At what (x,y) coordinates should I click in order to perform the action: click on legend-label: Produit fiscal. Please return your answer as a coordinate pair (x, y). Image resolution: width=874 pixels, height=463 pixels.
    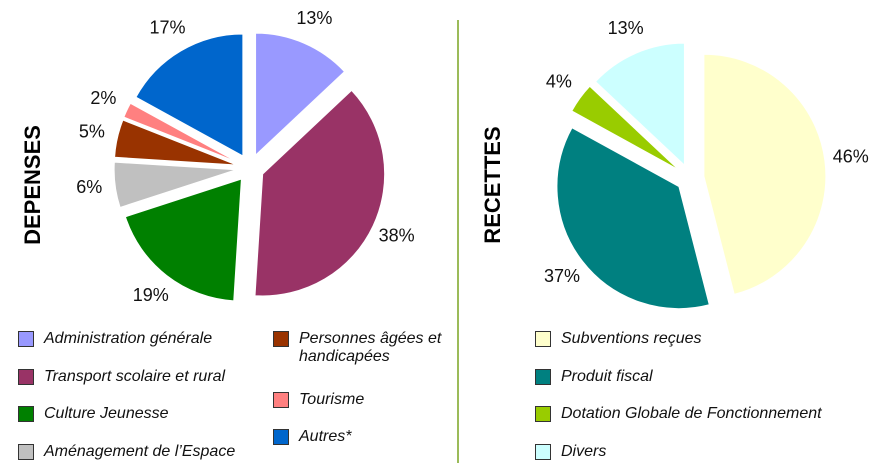
    Looking at the image, I should click on (607, 376).